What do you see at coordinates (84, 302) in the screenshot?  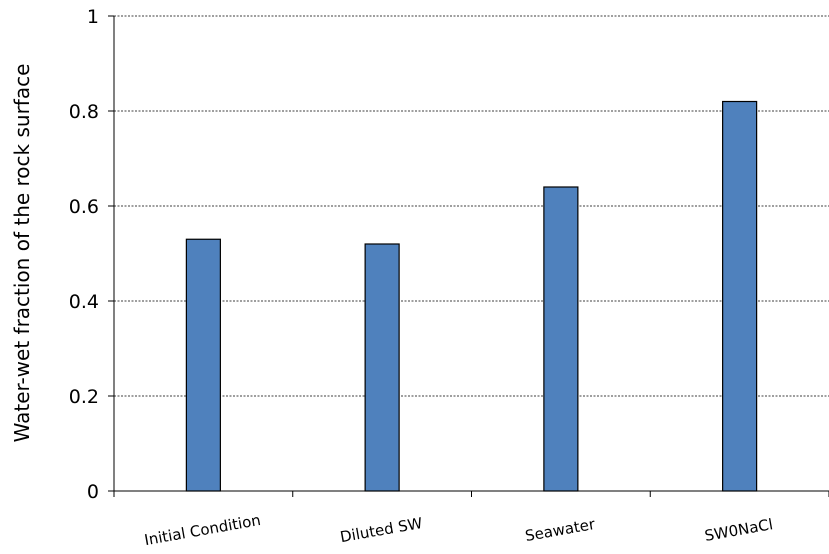 I see `y-tick-label: 0.4` at bounding box center [84, 302].